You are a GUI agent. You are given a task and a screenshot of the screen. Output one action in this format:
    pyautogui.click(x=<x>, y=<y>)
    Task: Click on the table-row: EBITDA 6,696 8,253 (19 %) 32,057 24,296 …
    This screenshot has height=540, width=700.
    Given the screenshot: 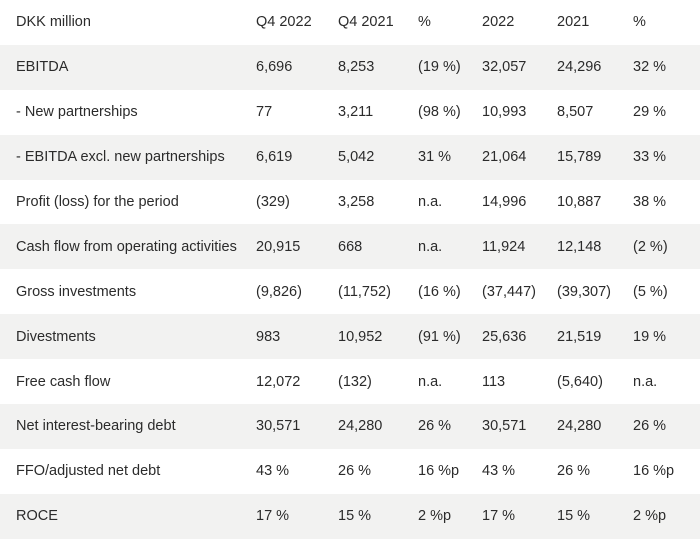 What is the action you would take?
    pyautogui.click(x=350, y=67)
    